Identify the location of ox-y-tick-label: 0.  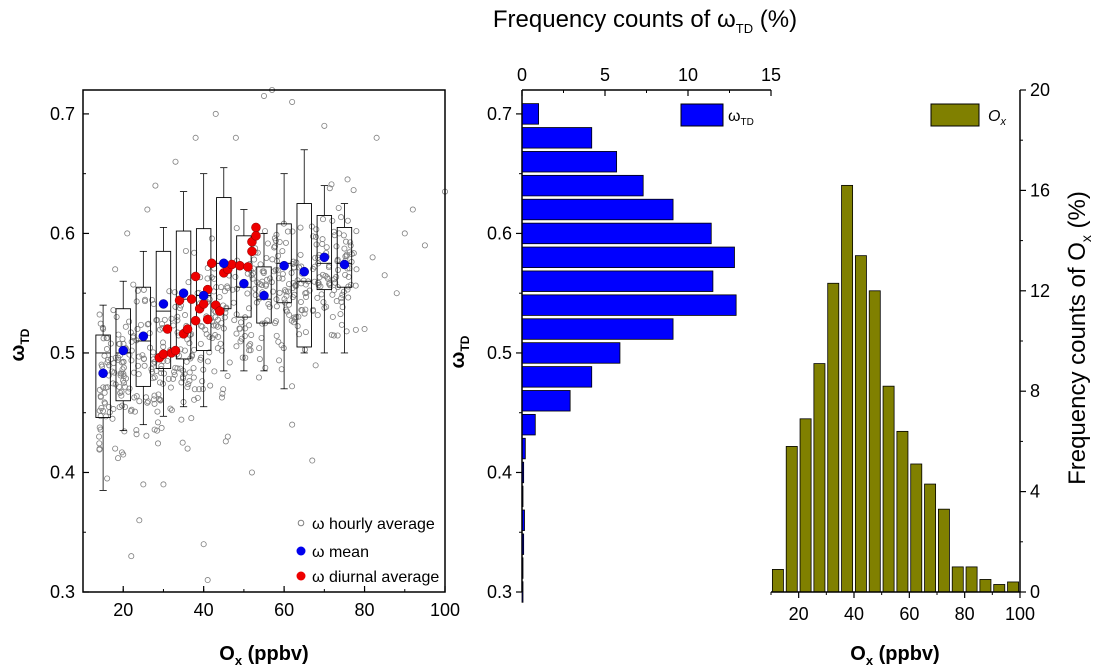
(1035, 592).